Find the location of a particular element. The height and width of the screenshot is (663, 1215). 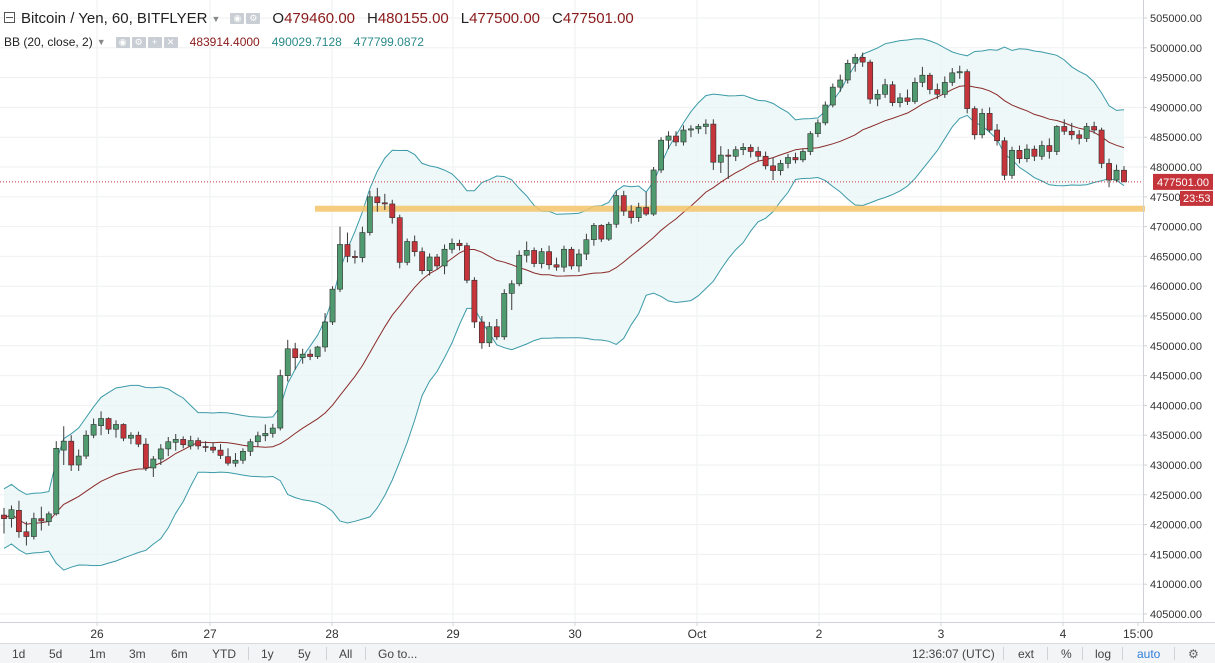

range-3m-button: 3m is located at coordinates (137, 654).